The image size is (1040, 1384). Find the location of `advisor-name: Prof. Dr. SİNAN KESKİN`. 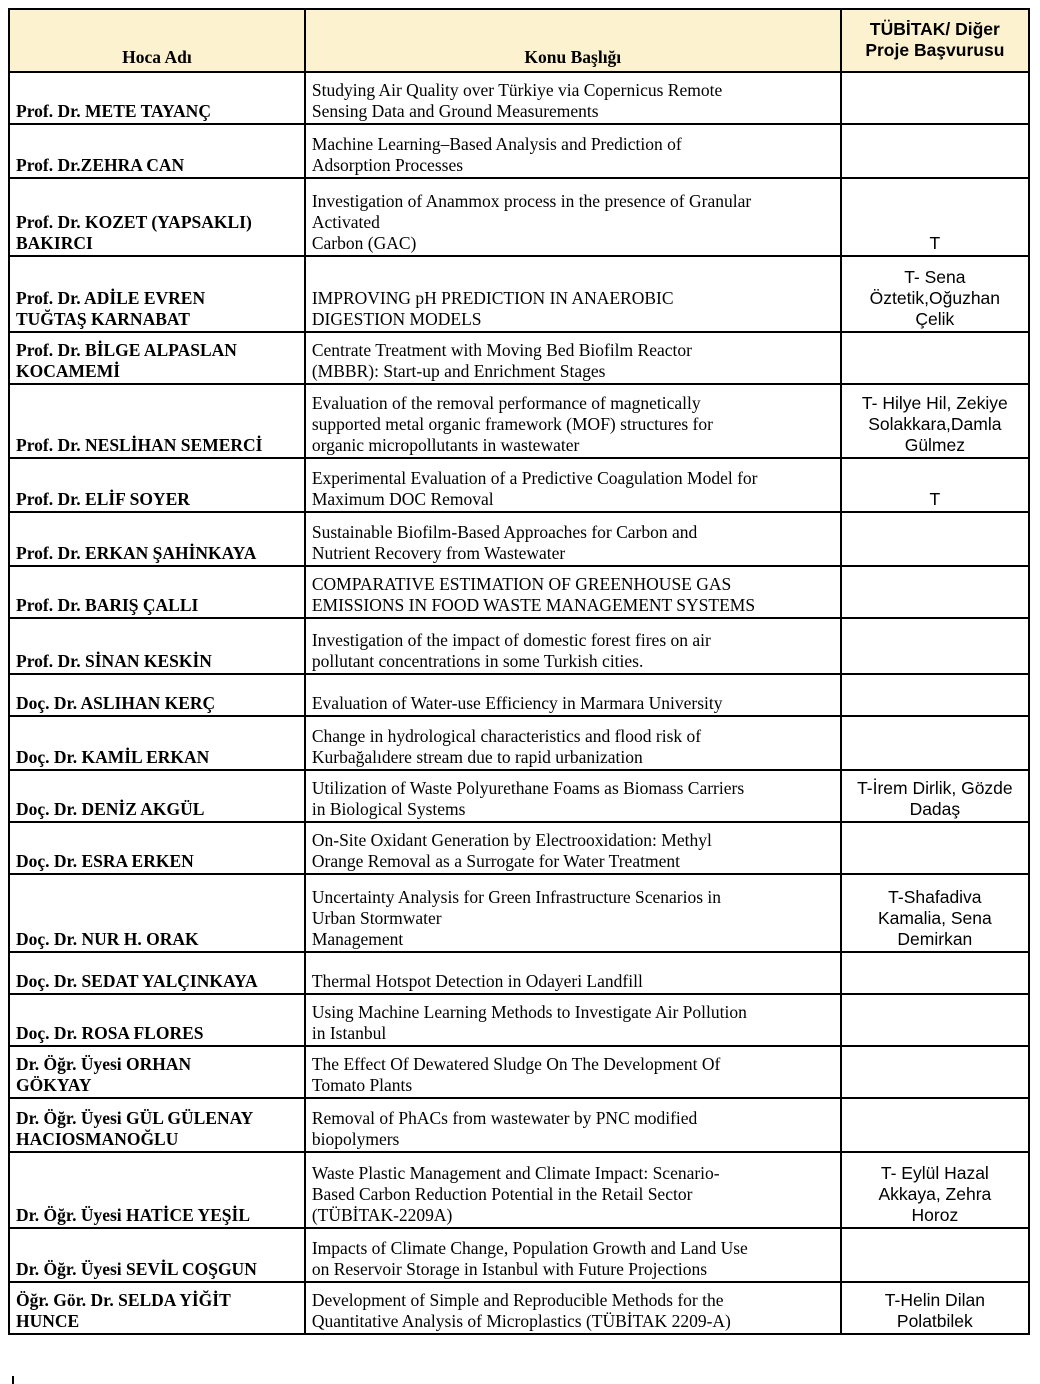

advisor-name: Prof. Dr. SİNAN KESKİN is located at coordinates (157, 646).